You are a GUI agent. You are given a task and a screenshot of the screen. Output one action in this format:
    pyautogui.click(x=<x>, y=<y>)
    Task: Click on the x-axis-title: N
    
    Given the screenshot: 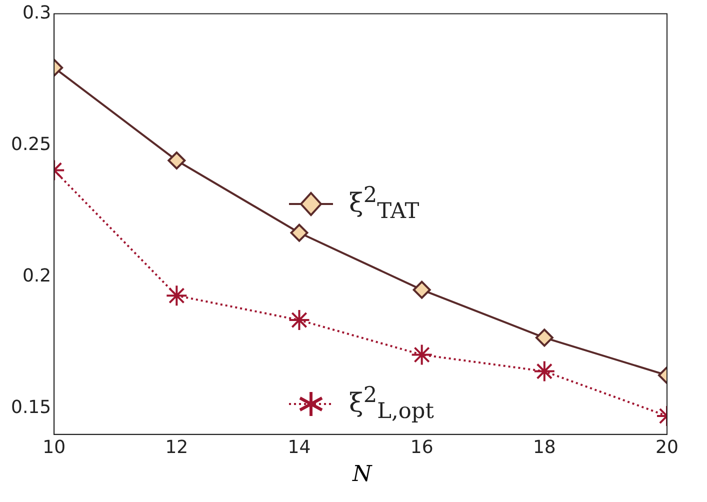 What is the action you would take?
    pyautogui.click(x=362, y=474)
    